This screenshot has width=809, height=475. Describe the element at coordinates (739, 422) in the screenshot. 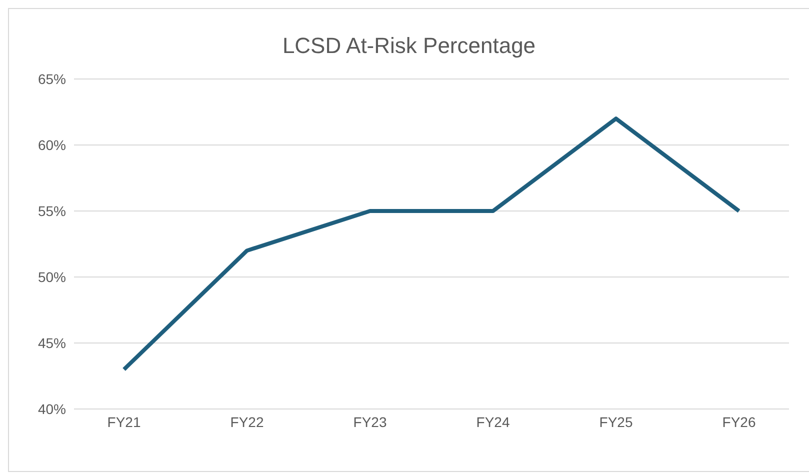

I see `x-tick-label: FY26` at that location.